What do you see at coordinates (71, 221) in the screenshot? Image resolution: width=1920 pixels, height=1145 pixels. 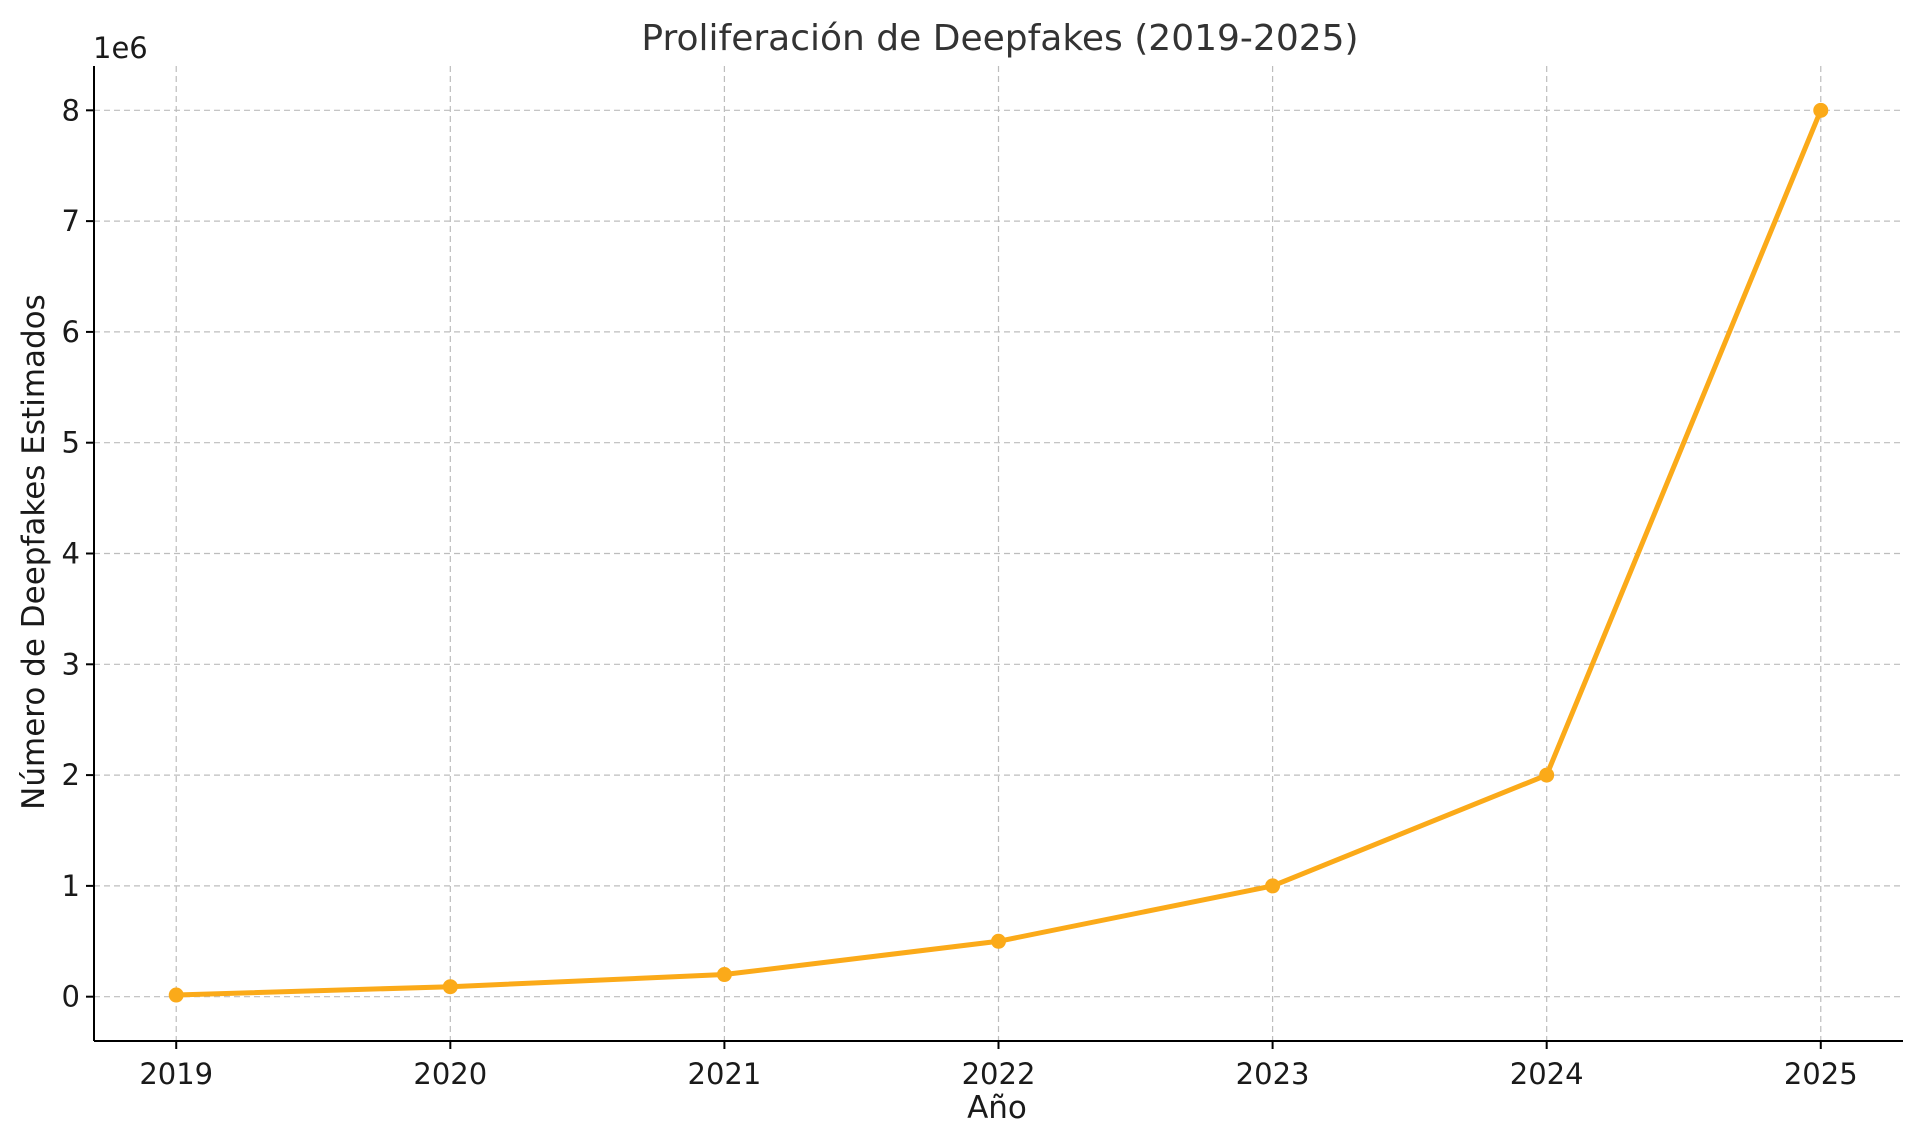 I see `y-tick-label: 7` at bounding box center [71, 221].